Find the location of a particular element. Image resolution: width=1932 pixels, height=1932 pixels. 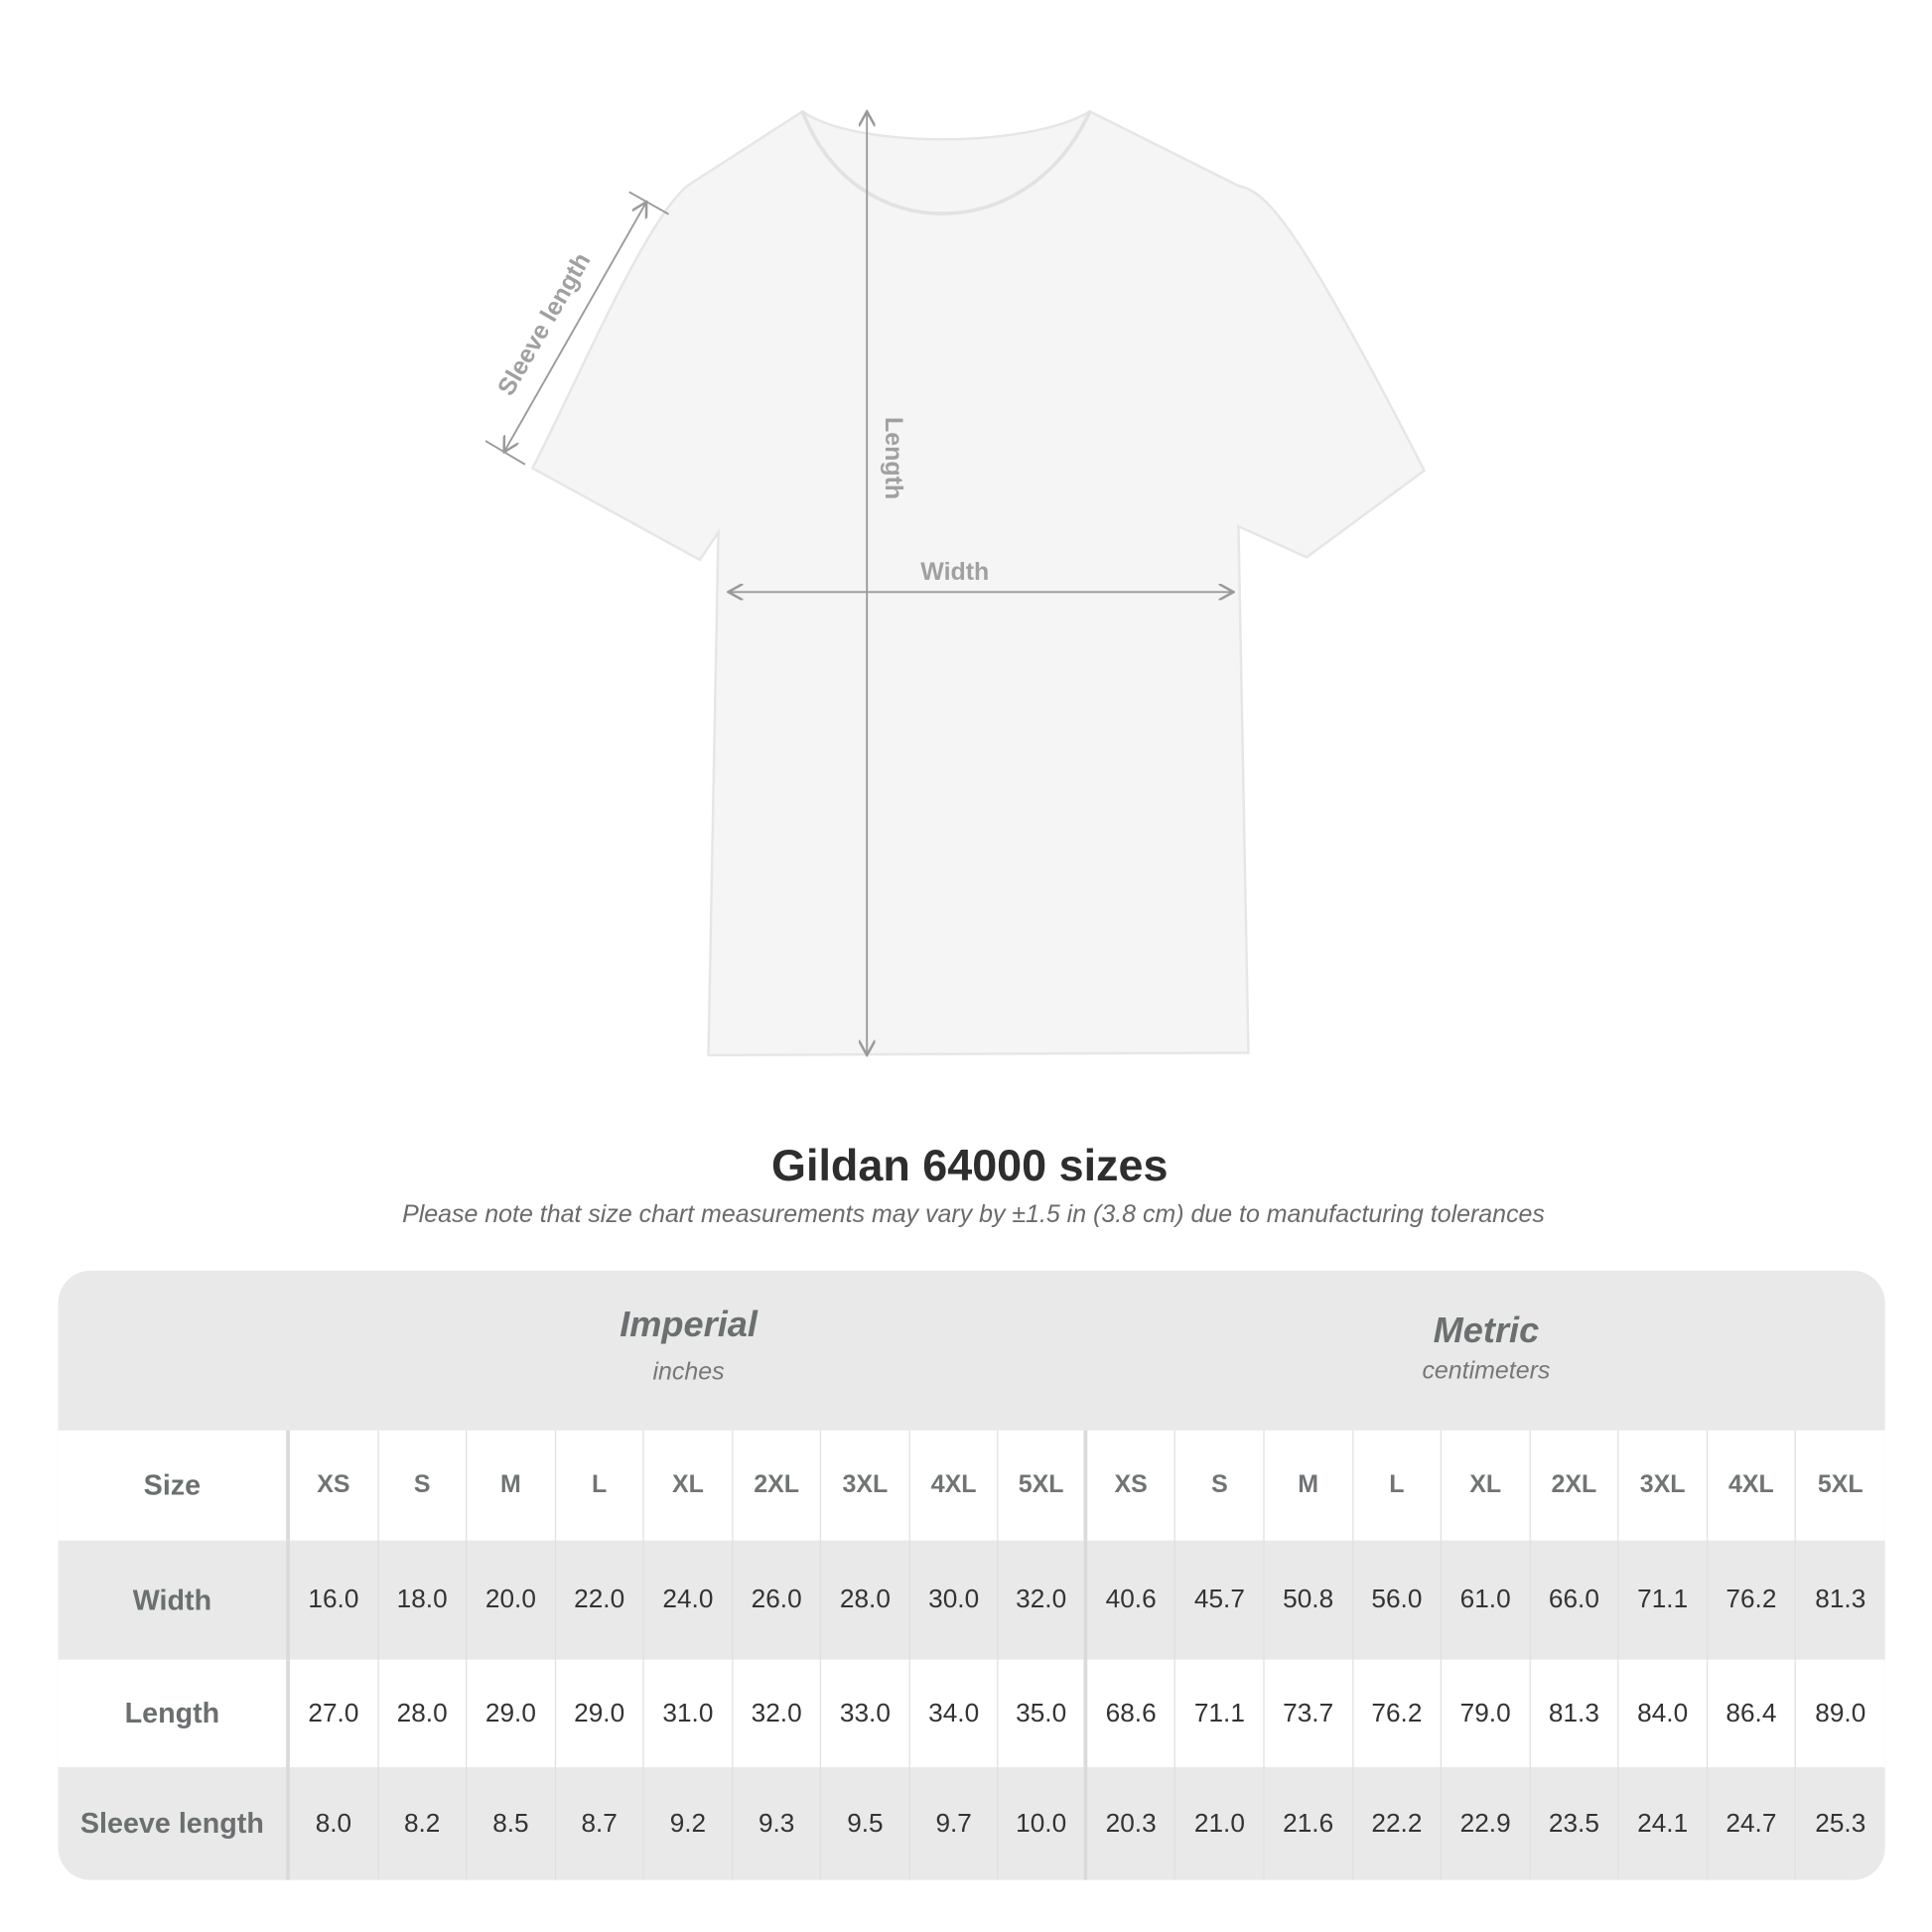

table-cell: 8.7 is located at coordinates (600, 1823).